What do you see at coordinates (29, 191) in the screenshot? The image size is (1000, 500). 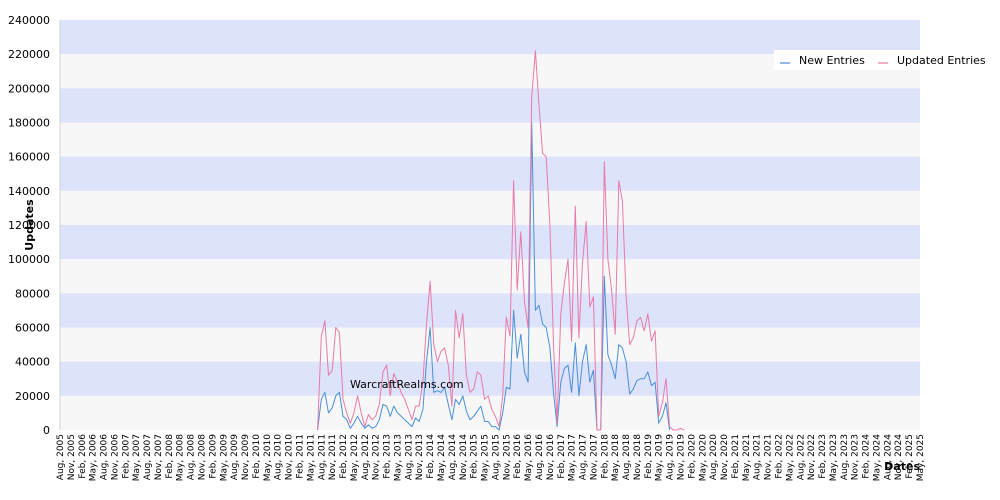 I see `y-tick-label: 140000` at bounding box center [29, 191].